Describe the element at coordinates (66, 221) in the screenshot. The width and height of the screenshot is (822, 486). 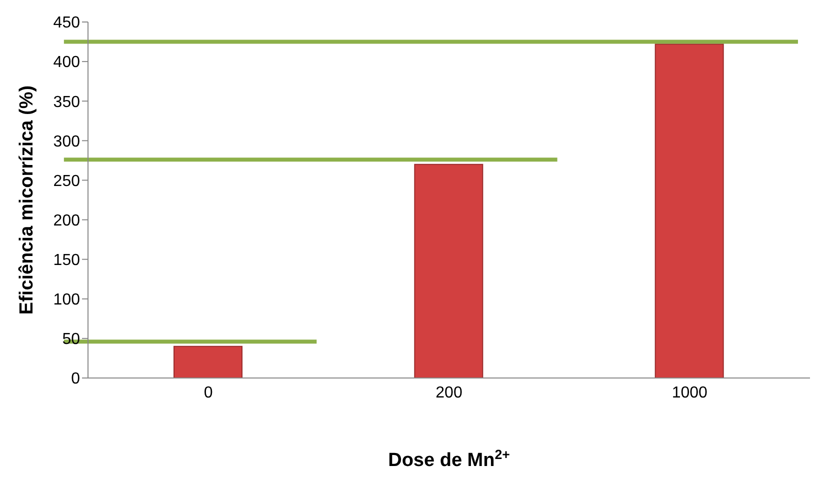
I see `y-tick-label: 200` at that location.